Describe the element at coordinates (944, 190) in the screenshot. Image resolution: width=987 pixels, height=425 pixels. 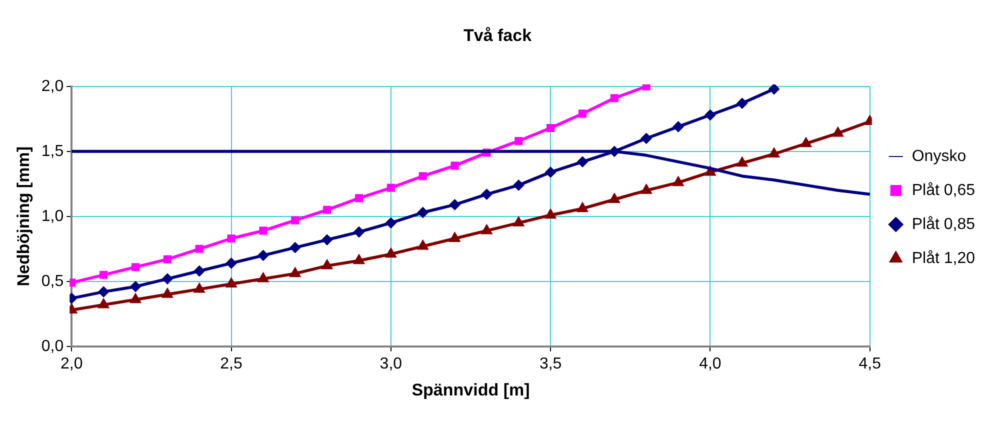
I see `legend-label: Plåt 0,65` at that location.